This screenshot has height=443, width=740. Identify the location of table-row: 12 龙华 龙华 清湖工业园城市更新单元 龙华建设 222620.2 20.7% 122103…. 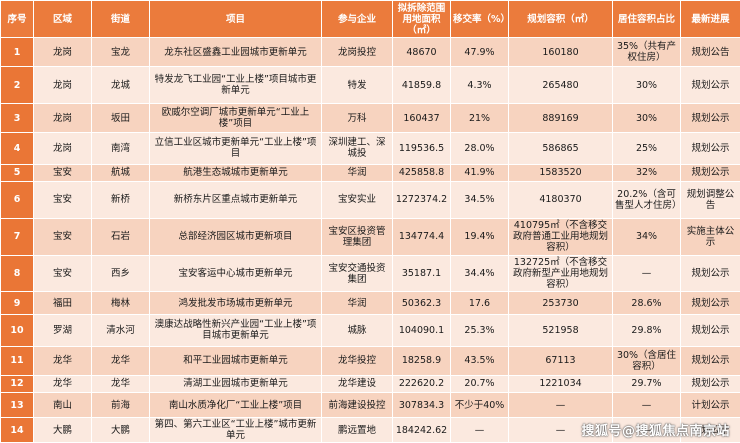
(370, 384).